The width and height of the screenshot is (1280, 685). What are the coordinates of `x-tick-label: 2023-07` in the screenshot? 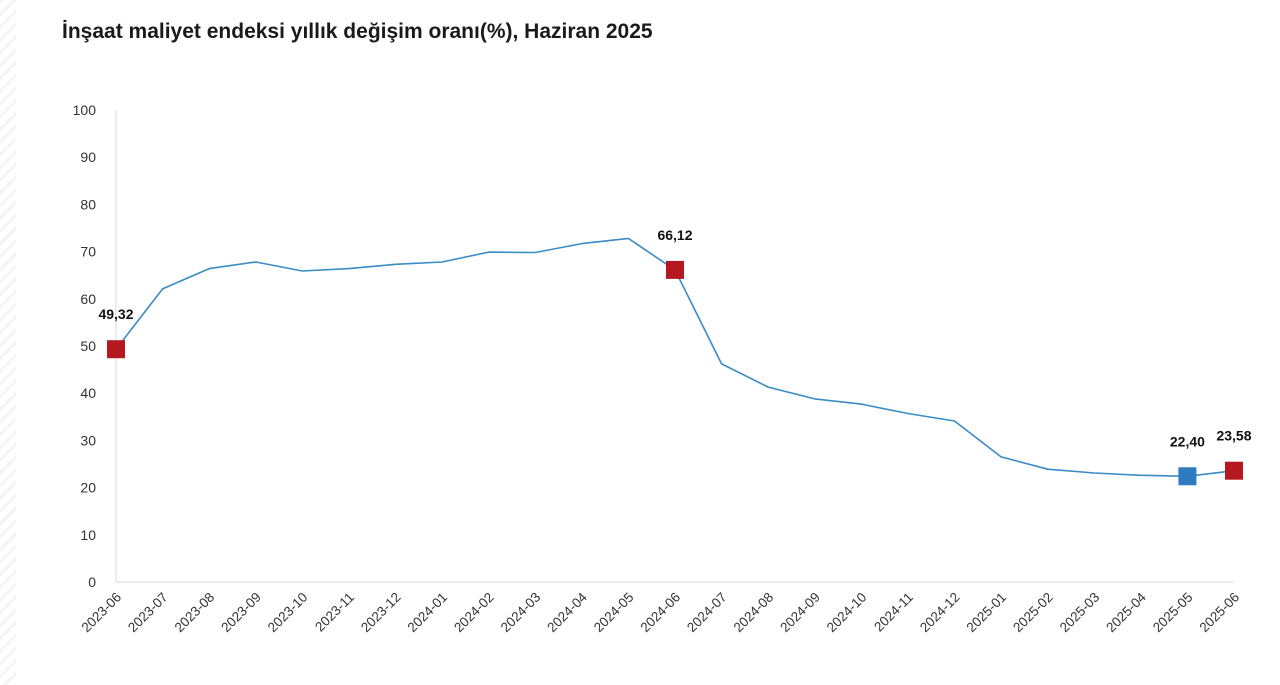 It's located at (148, 613).